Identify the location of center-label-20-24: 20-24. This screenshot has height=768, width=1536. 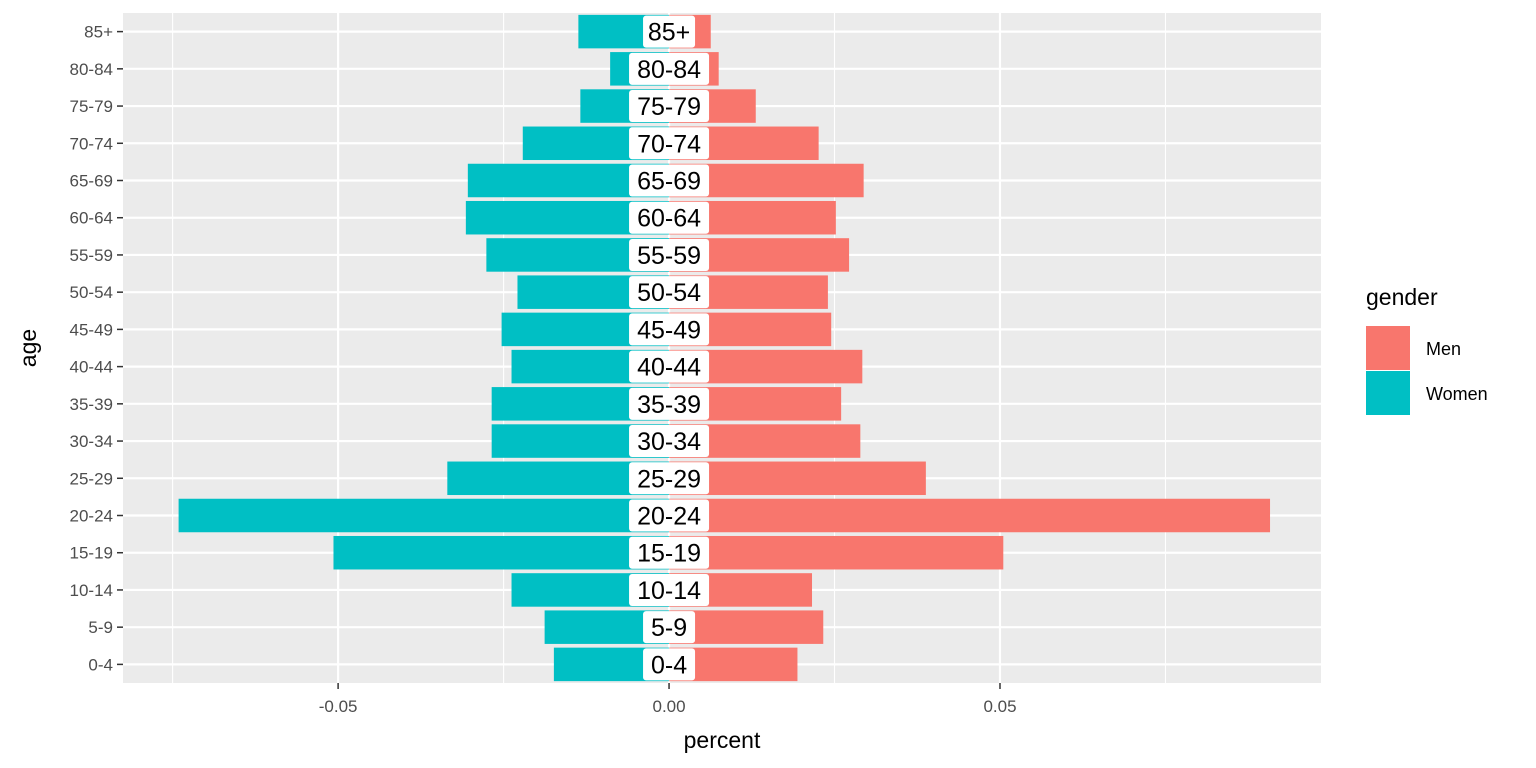
(669, 517).